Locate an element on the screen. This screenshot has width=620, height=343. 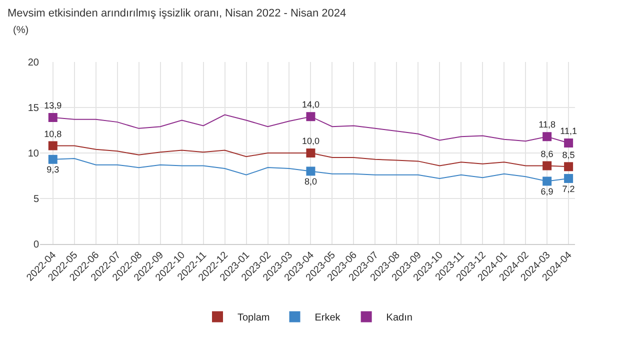
data-label: 7,2 is located at coordinates (568, 189).